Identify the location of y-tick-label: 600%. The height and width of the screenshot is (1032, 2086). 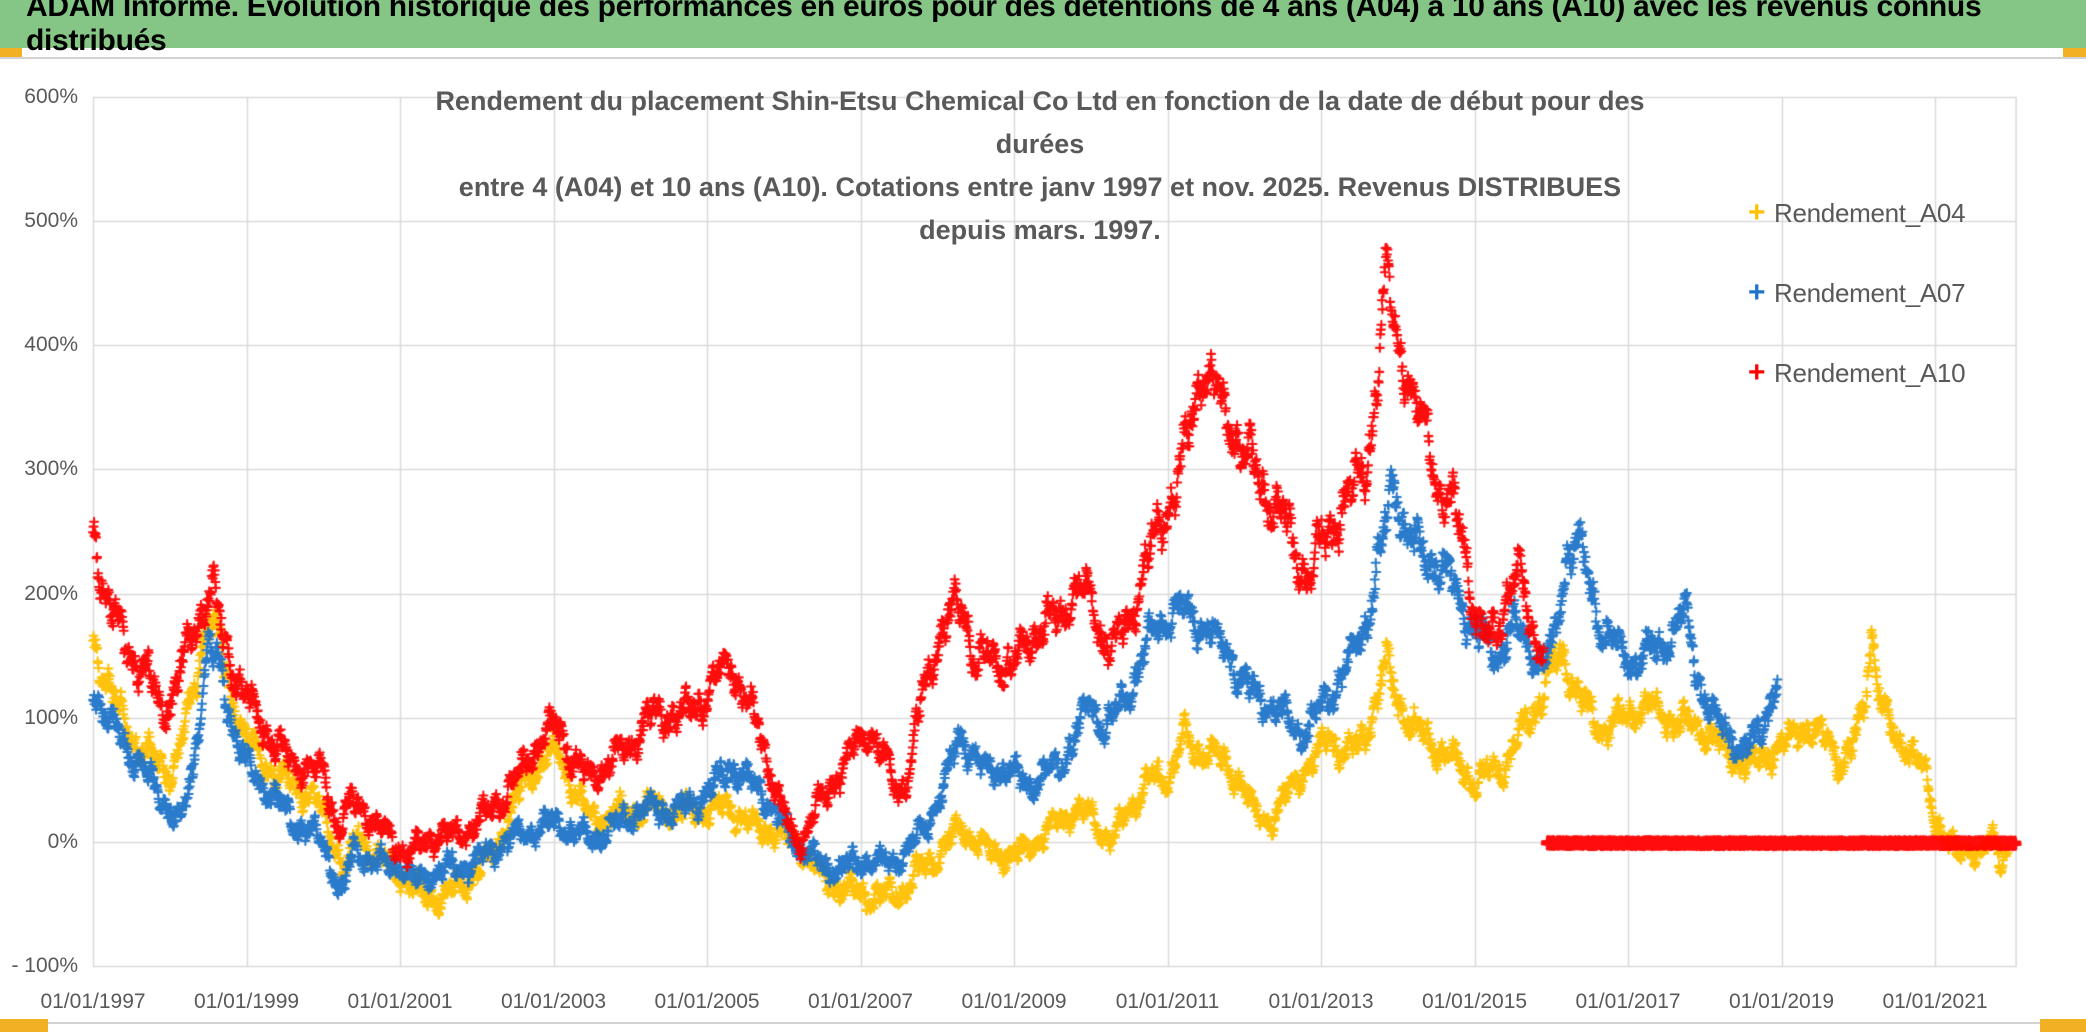
(51, 97).